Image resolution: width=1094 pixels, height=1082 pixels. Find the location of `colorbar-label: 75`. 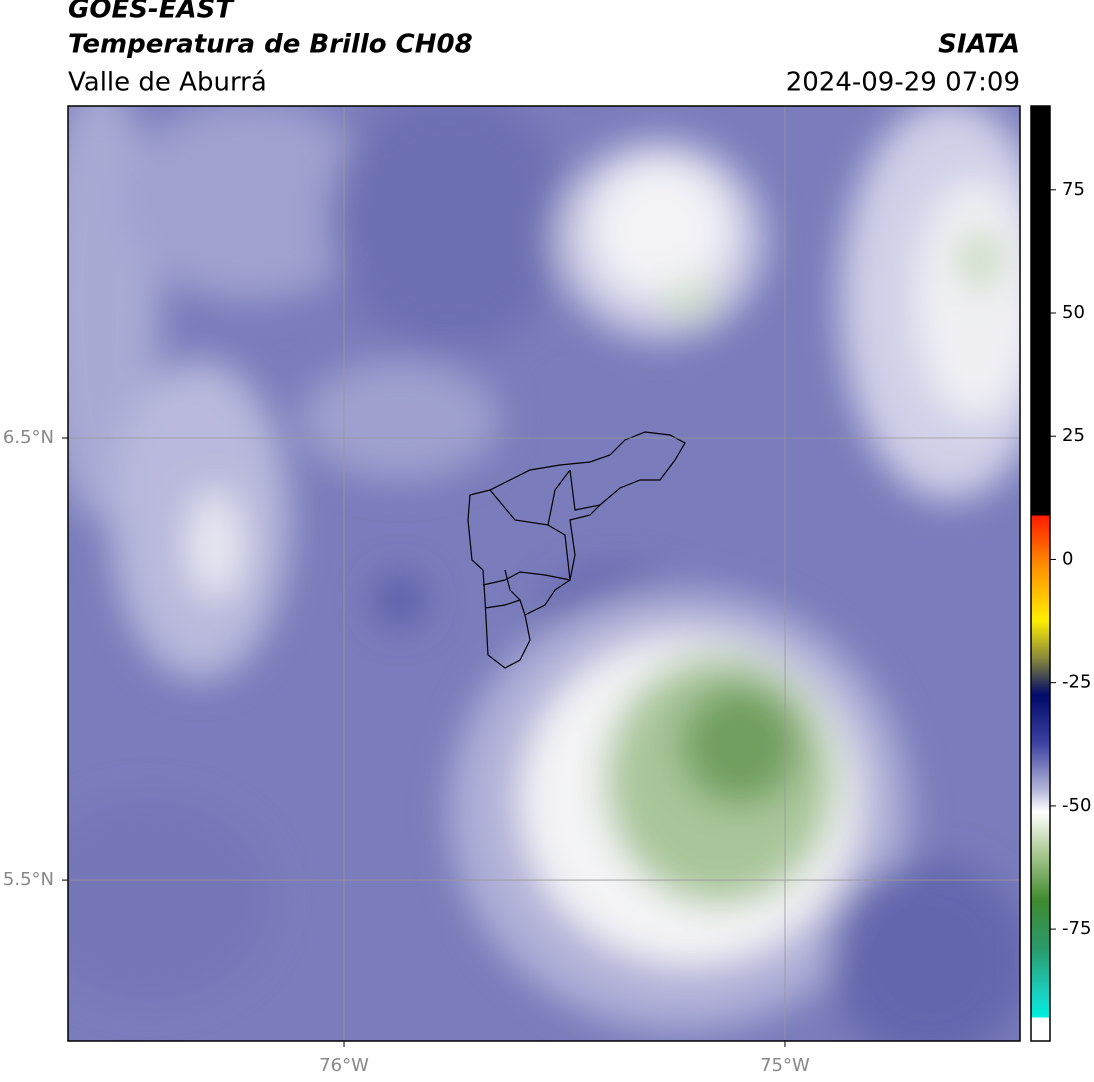

colorbar-label: 75 is located at coordinates (1073, 189).